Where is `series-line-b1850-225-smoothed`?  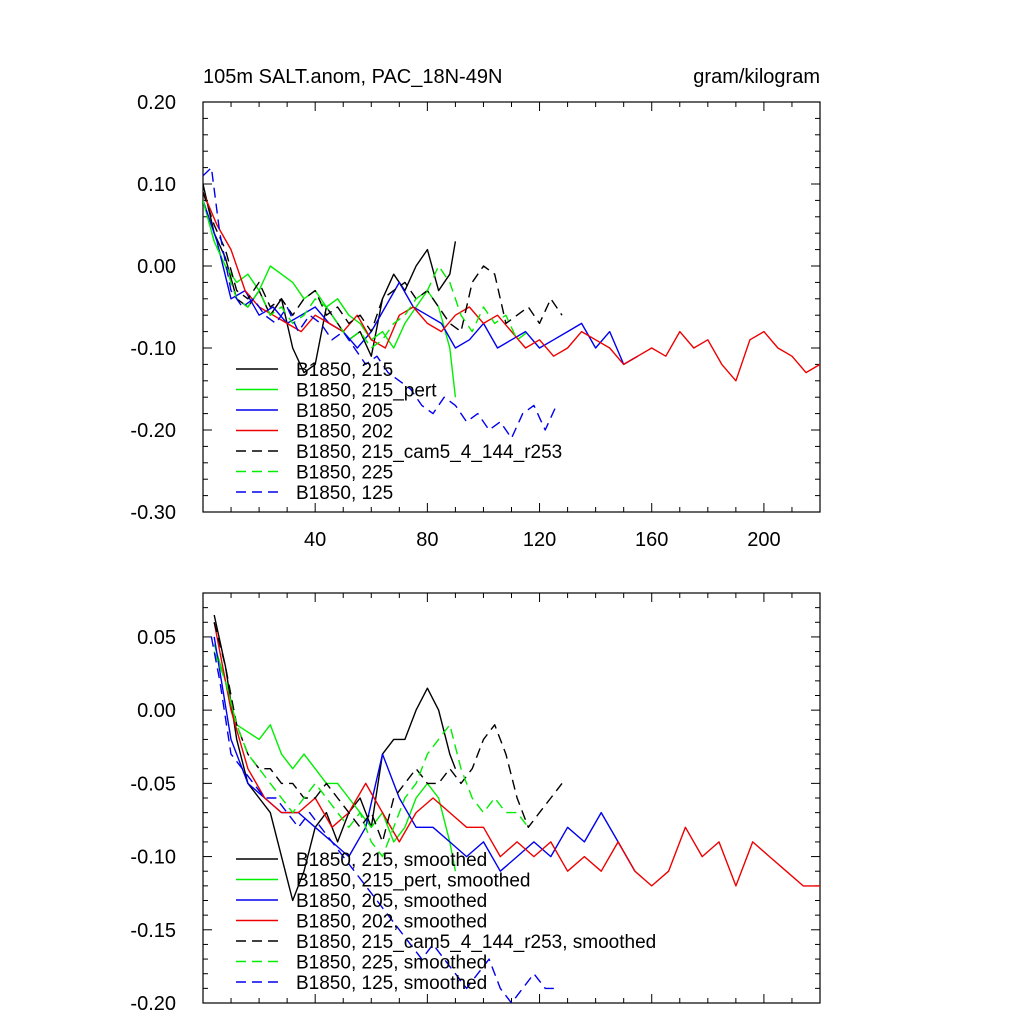 series-line-b1850-225-smoothed is located at coordinates (371, 754).